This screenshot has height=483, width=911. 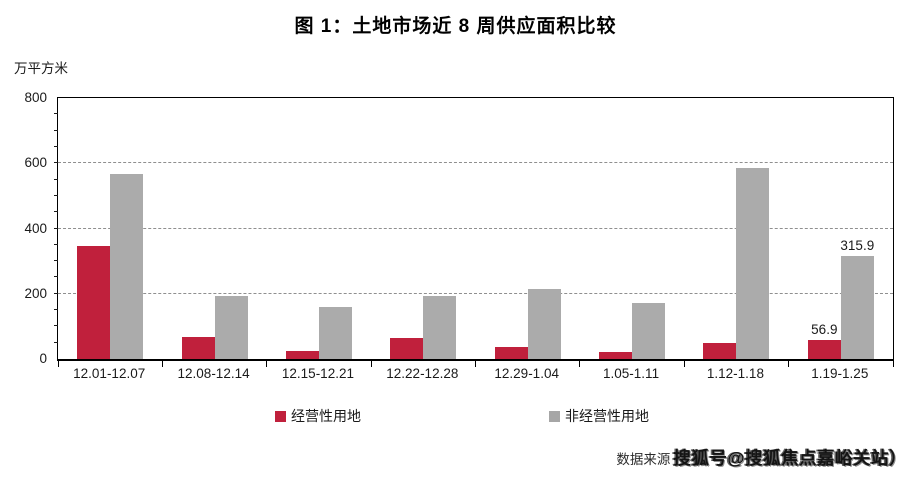 I want to click on legend: 经营性用地 非经营性用地, so click(x=474, y=416).